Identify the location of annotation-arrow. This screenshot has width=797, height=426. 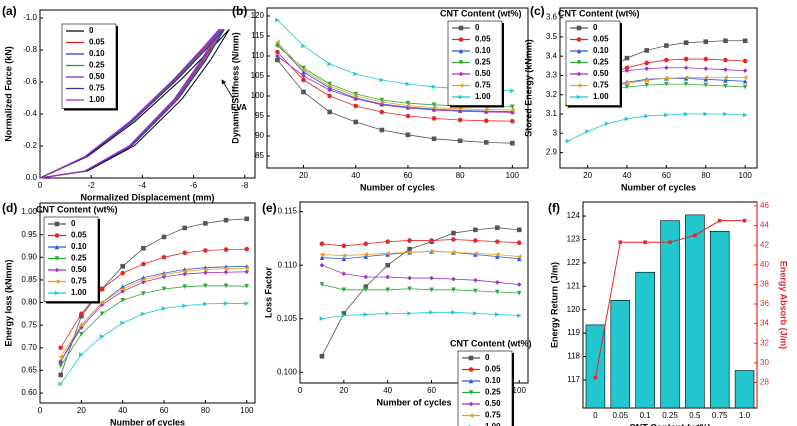
(228, 90).